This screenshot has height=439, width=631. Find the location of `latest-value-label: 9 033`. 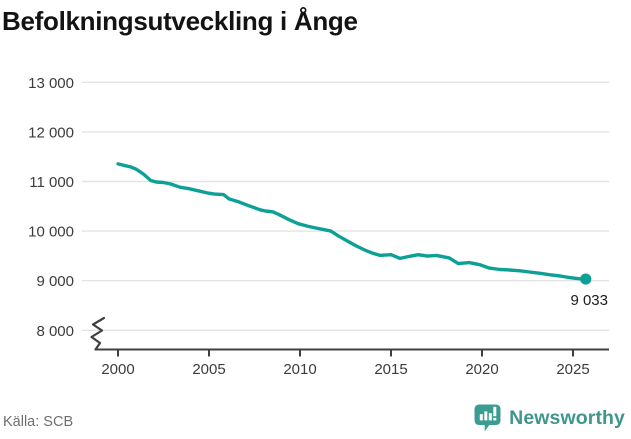

latest-value-label: 9 033 is located at coordinates (589, 300).